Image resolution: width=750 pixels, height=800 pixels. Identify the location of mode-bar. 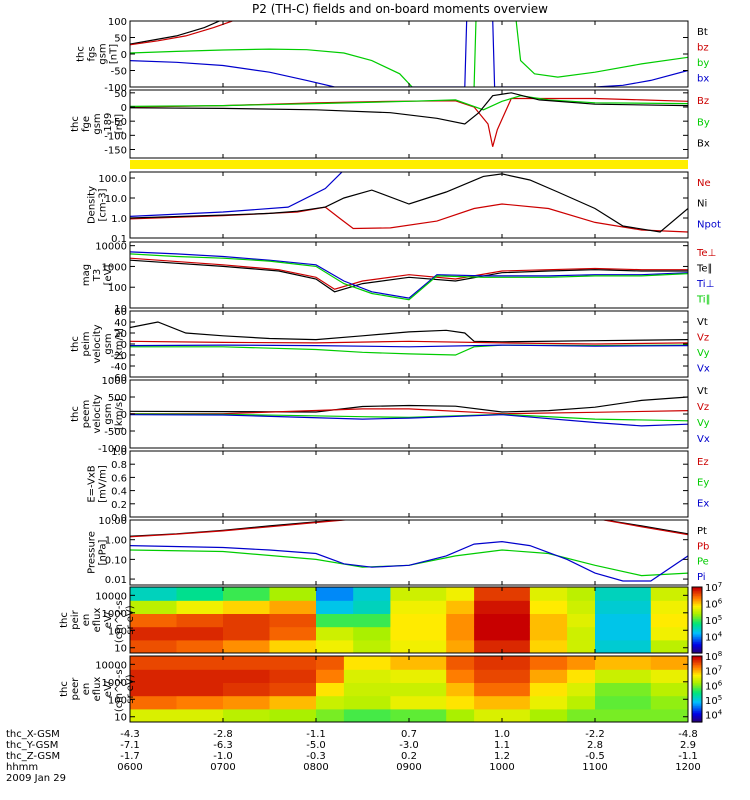
(409, 164).